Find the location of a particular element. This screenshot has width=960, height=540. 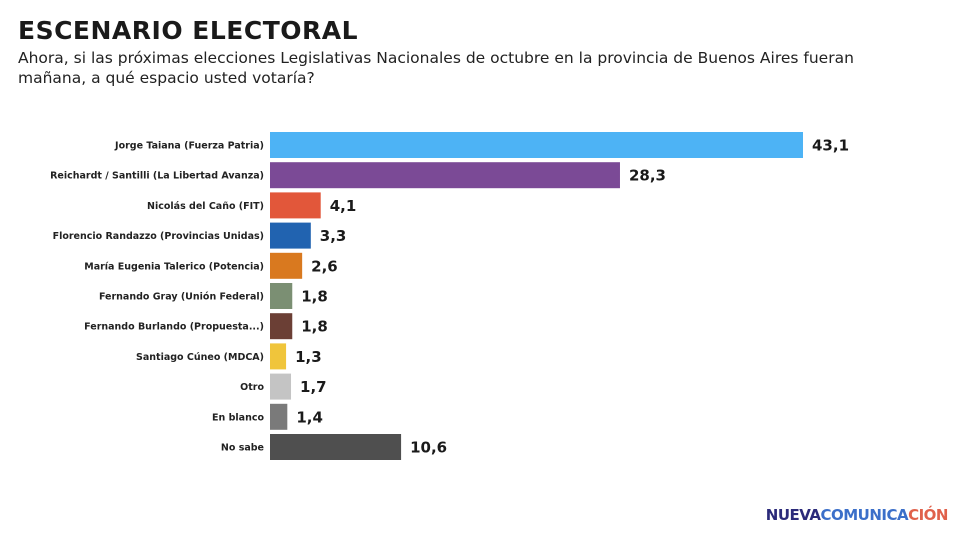

category-label: Santiago Cúneo (MDCA) is located at coordinates (200, 357).